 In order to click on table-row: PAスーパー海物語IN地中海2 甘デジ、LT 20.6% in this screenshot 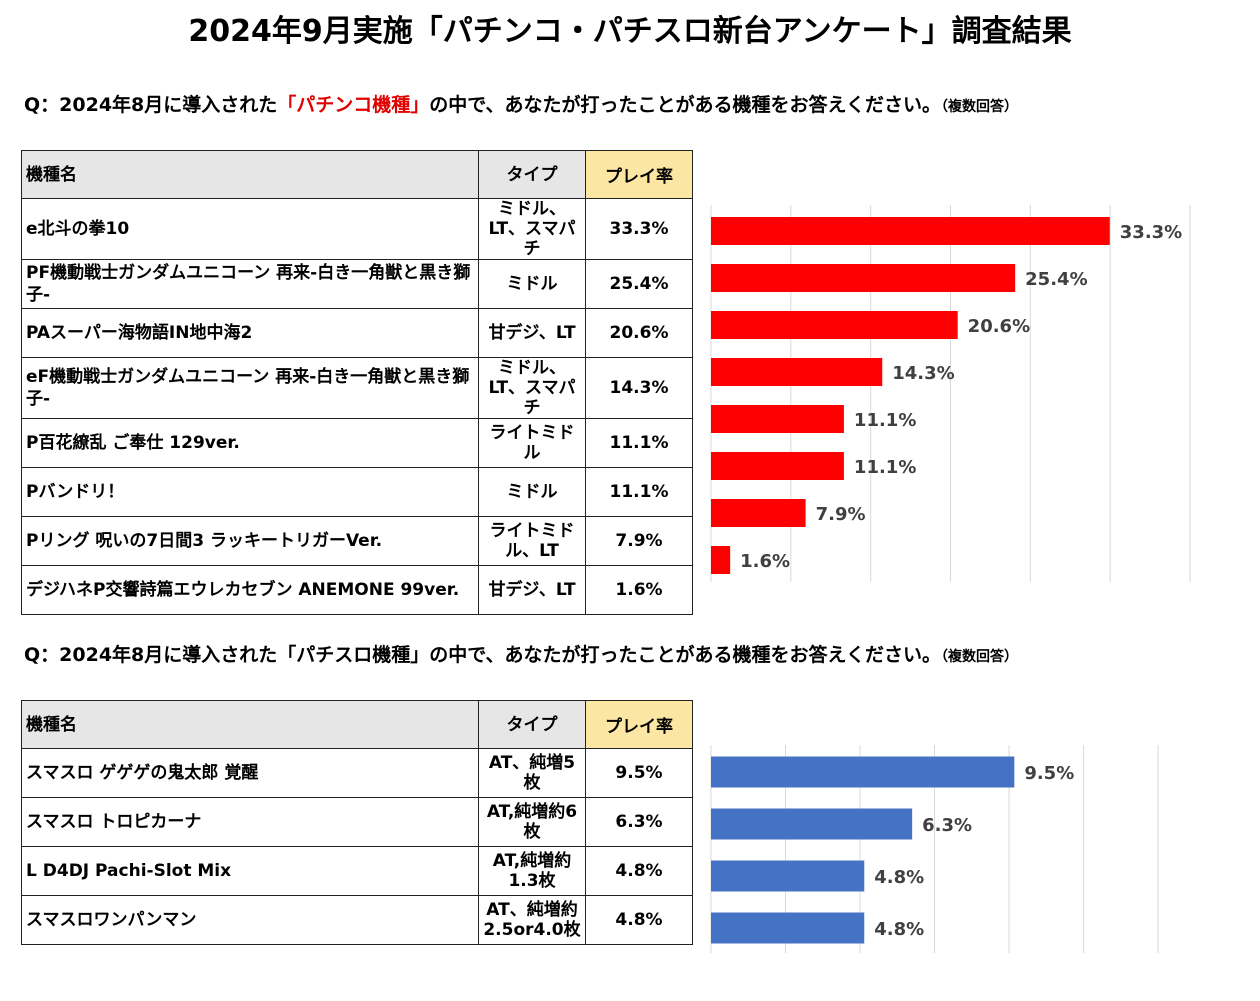, I will do `click(357, 333)`.